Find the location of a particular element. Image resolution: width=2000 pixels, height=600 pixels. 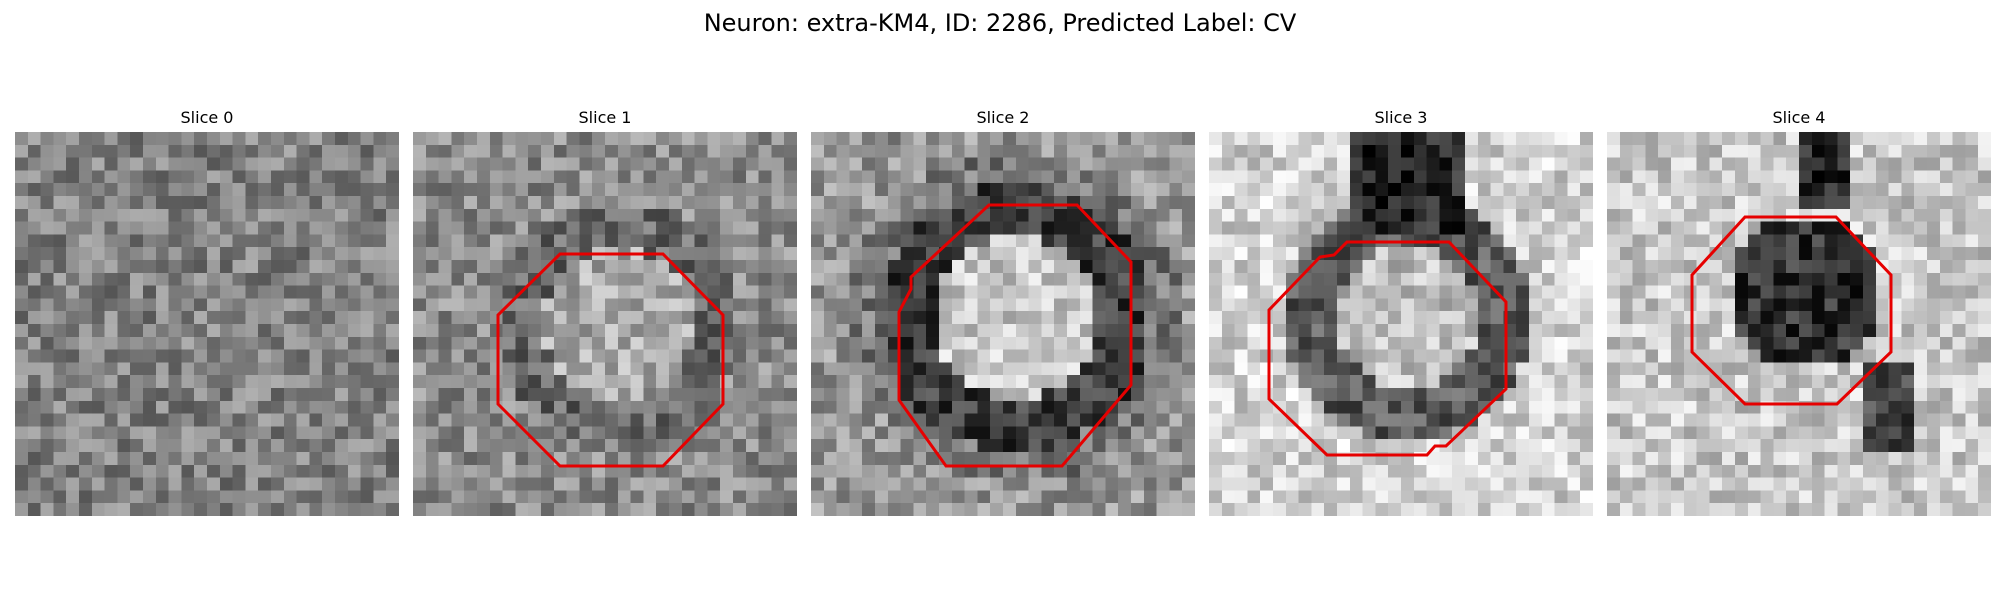

slice-panel-0: Slice 0 is located at coordinates (207, 312).